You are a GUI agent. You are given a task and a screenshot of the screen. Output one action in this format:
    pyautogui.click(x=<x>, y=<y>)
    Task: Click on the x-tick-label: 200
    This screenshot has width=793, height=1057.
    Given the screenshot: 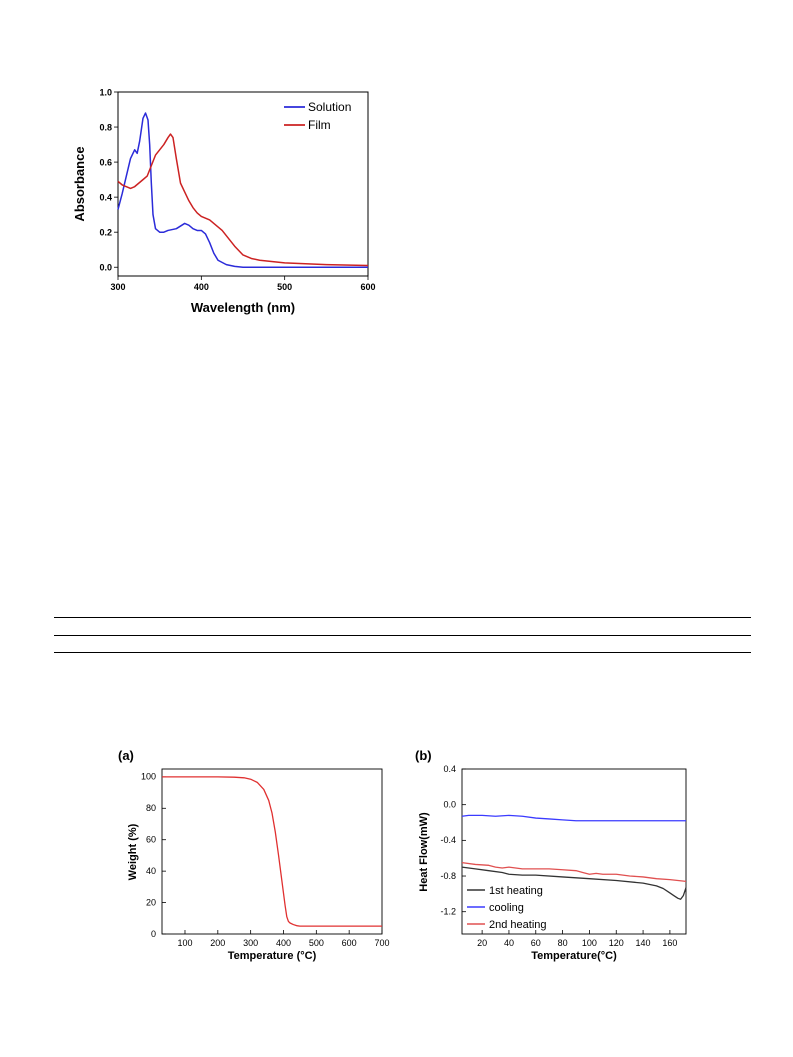 What is the action you would take?
    pyautogui.click(x=217, y=943)
    